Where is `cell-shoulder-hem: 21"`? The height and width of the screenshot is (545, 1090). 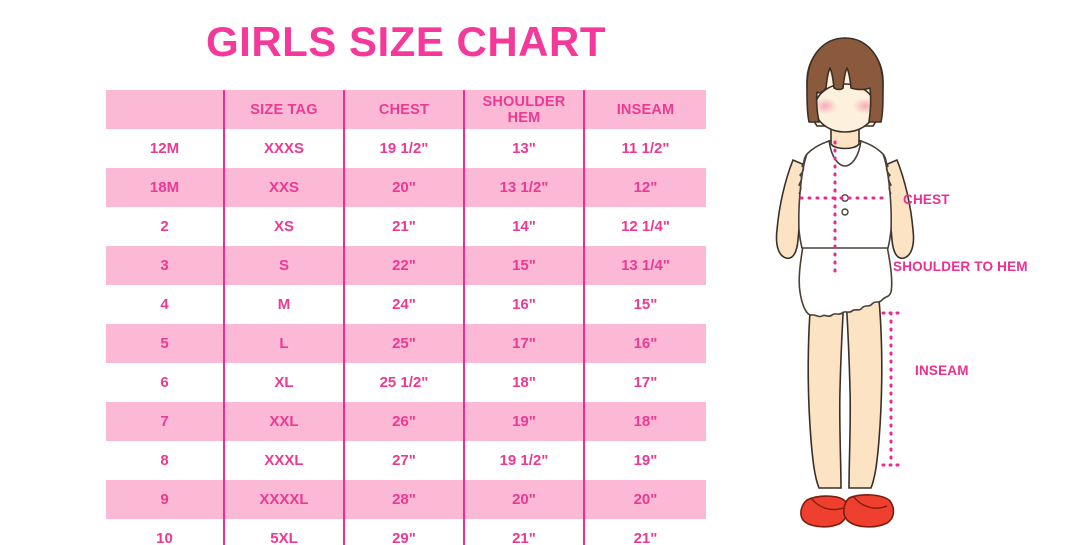
cell-shoulder-hem: 21" is located at coordinates (523, 532).